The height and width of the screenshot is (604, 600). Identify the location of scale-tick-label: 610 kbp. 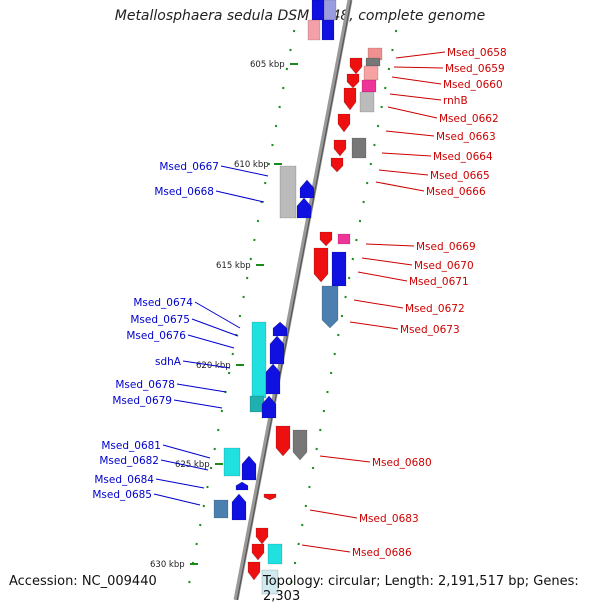
(251, 165).